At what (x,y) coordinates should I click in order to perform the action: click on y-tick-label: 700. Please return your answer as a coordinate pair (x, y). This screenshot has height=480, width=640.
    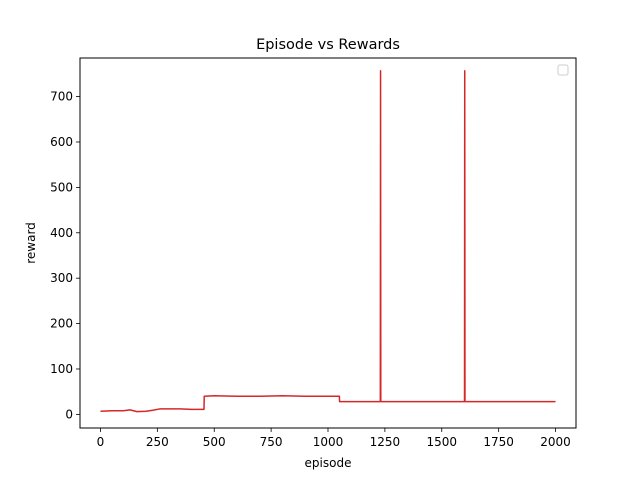
    Looking at the image, I should click on (61, 97).